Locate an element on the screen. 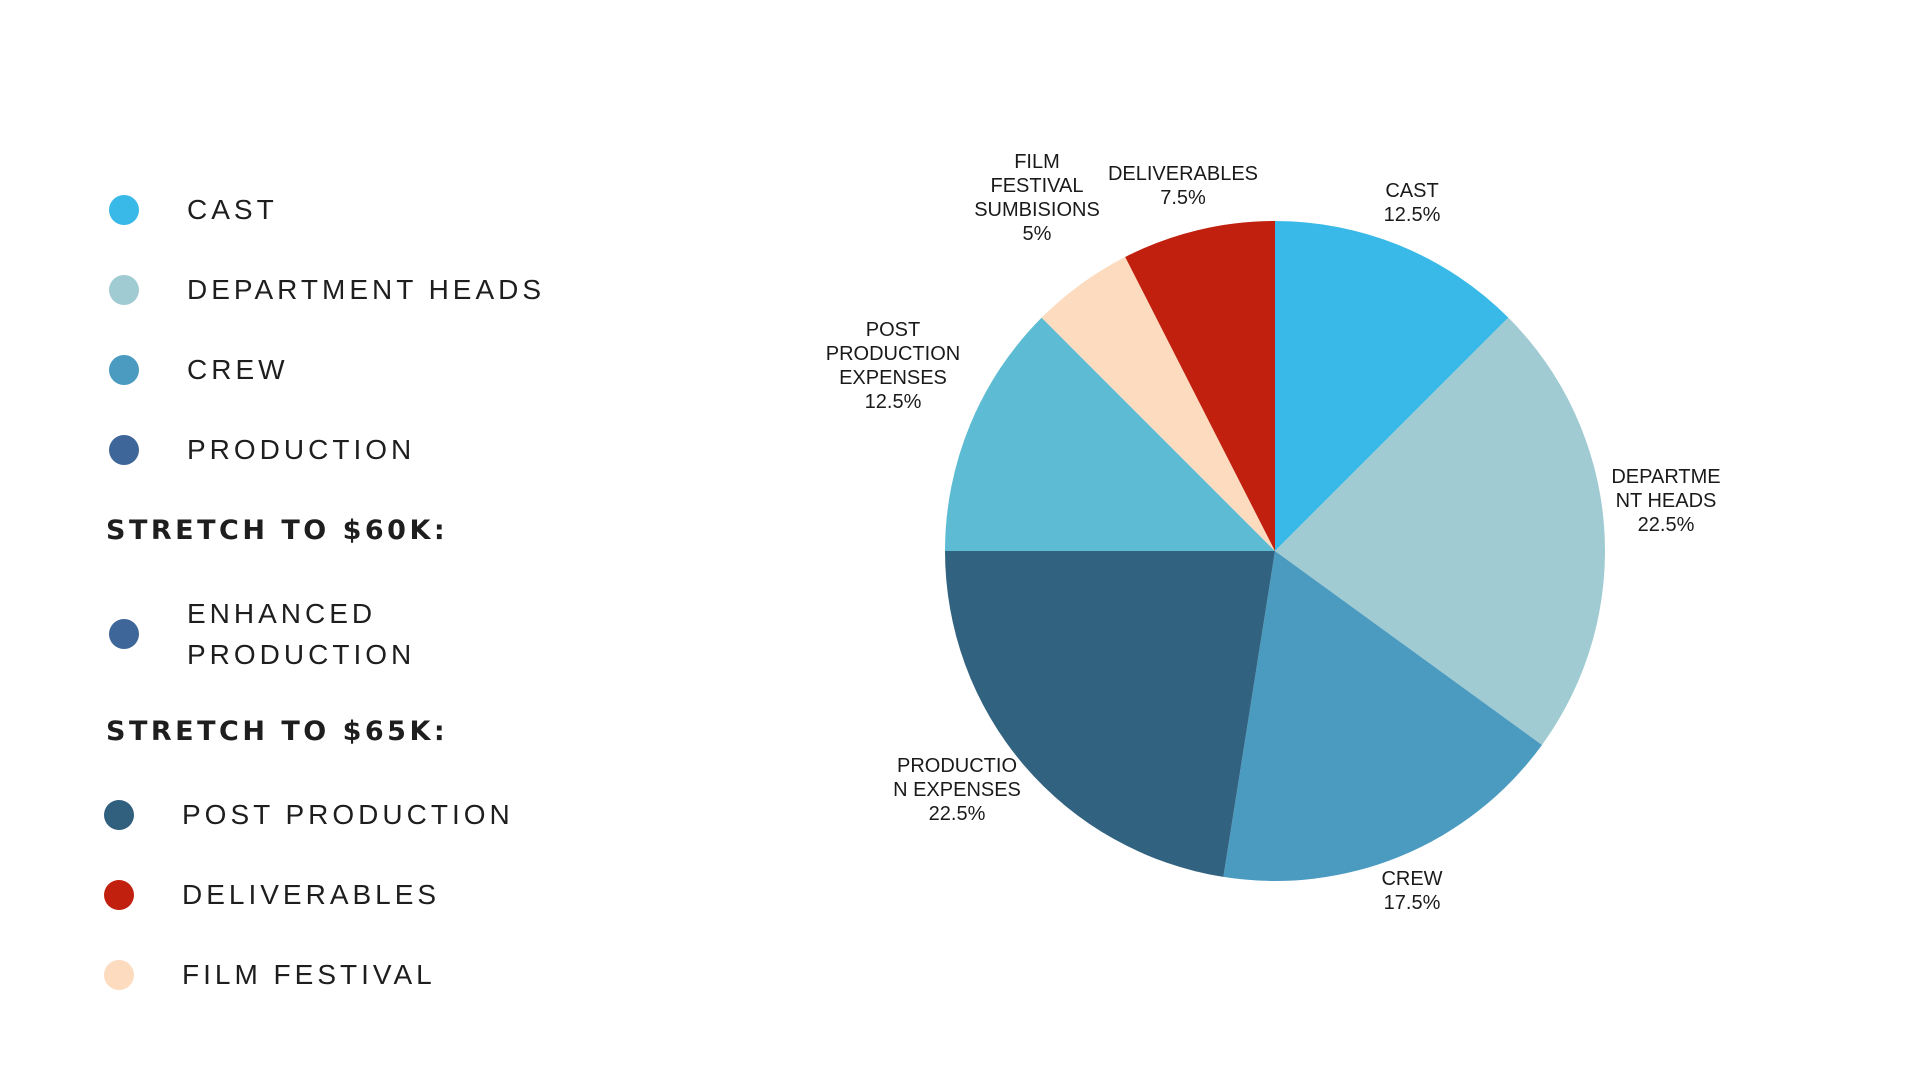  pie-slice-label-3: PRODUCTIO N EXPENSES 22.5% is located at coordinates (957, 790).